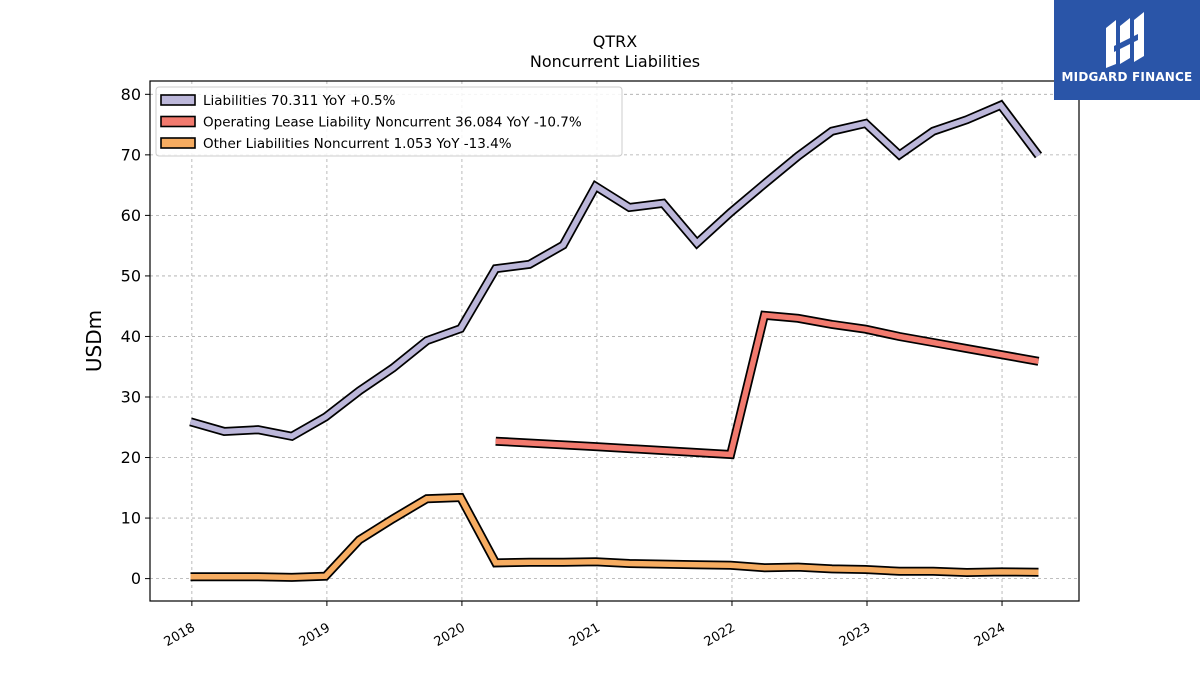 This screenshot has height=675, width=1200. I want to click on y-tick-label: 0, so click(136, 578).